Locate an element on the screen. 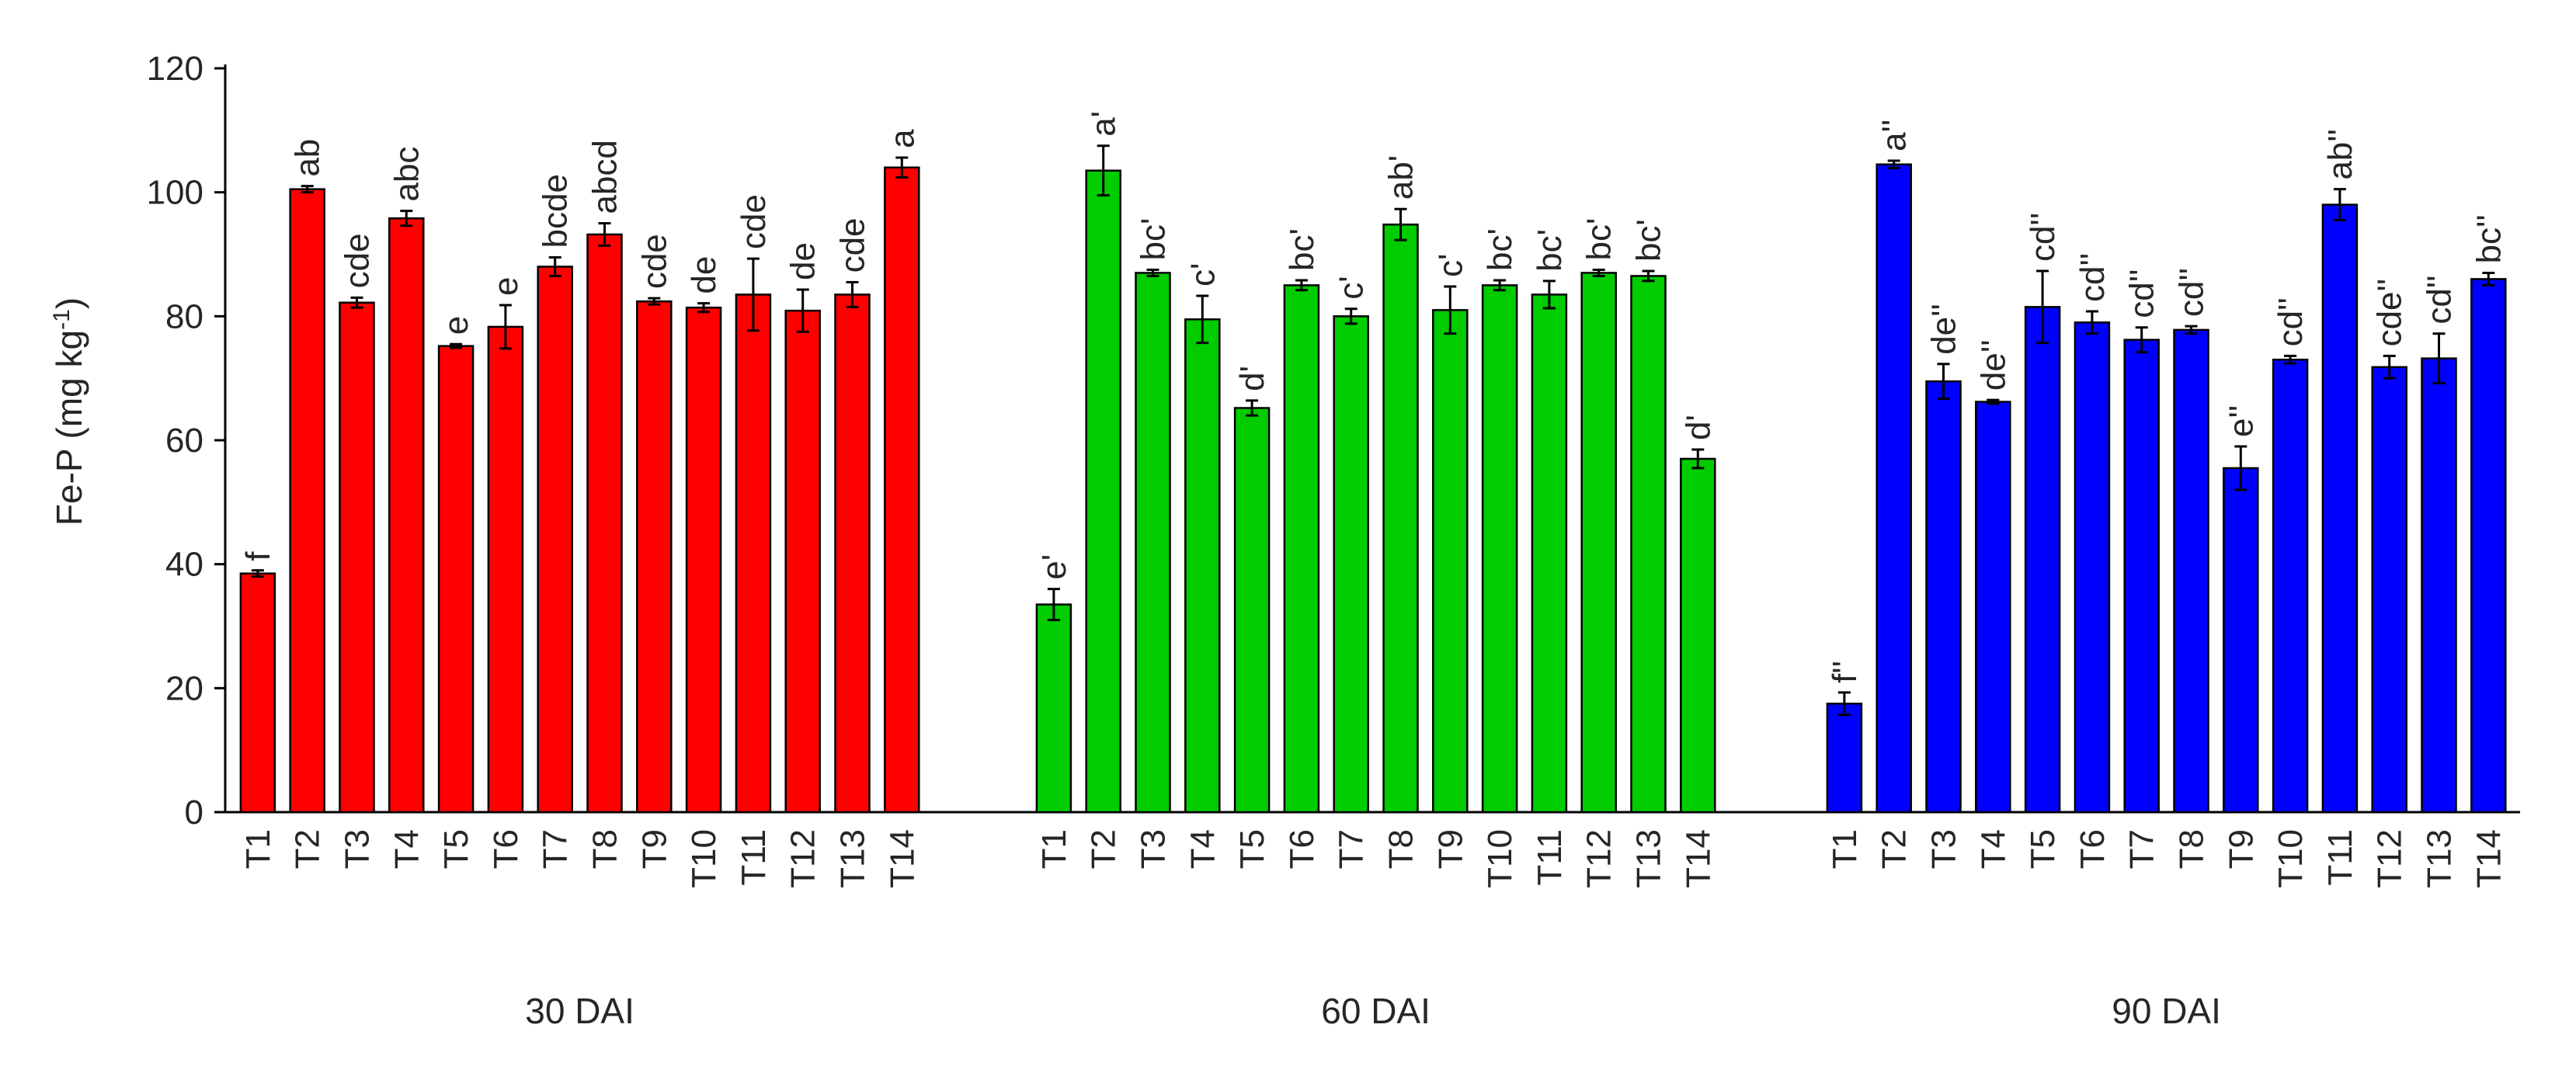  y-axis-title-main: Fe-P (mg kg is located at coordinates (69, 428).